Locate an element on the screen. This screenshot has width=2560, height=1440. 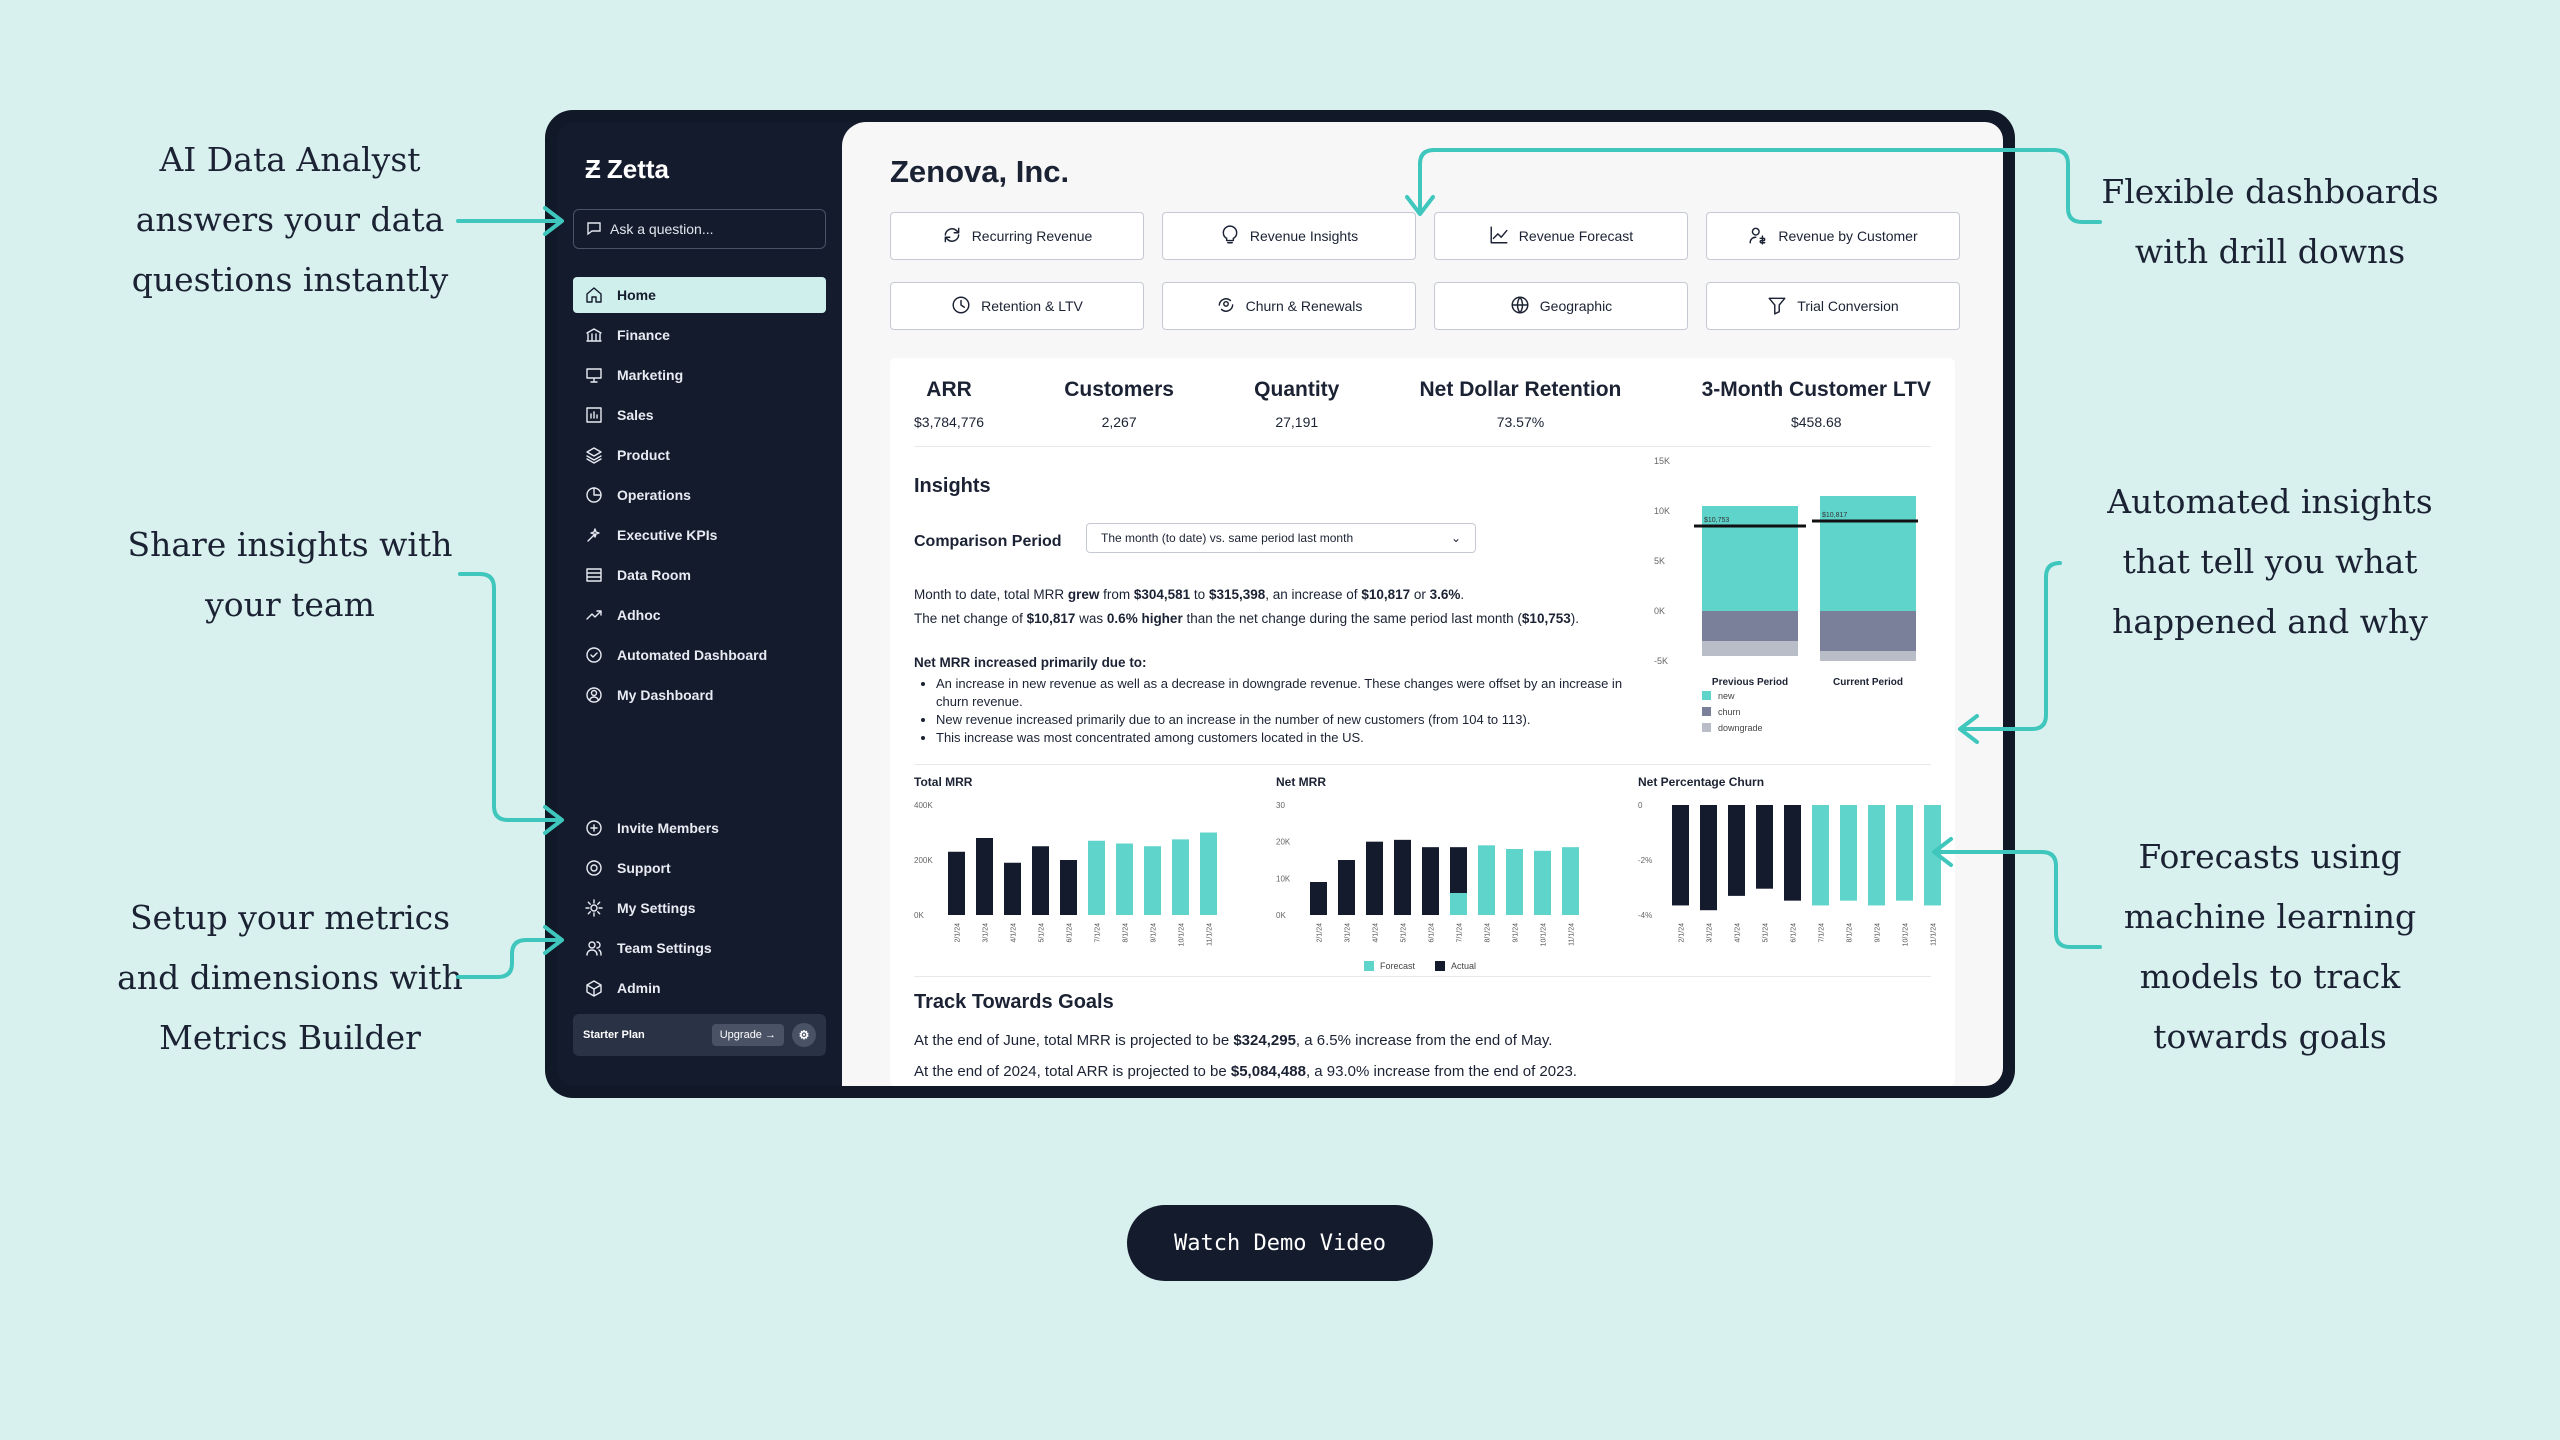
tile-label: Revenue Forecast is located at coordinates (1576, 236).